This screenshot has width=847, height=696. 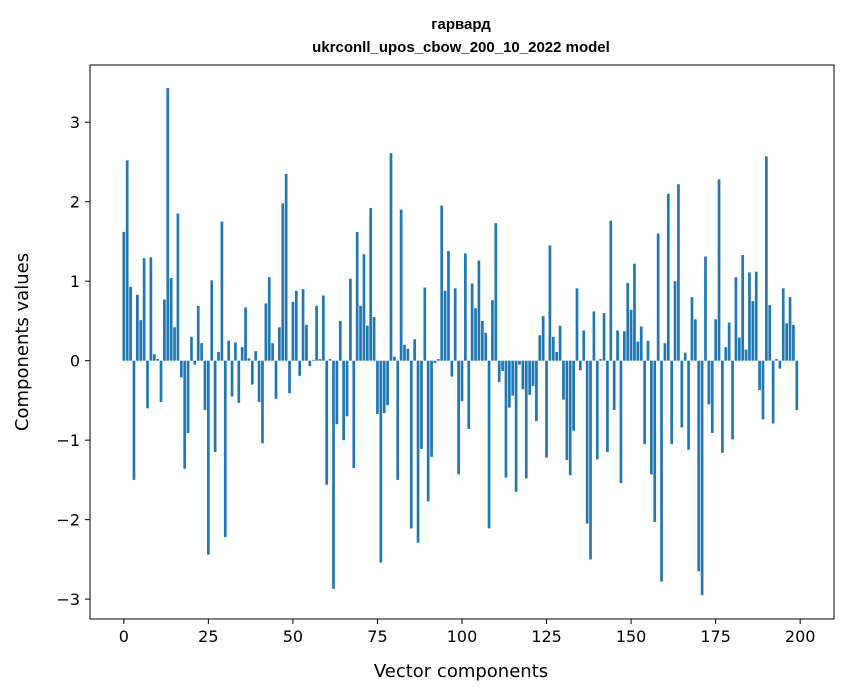 What do you see at coordinates (75, 202) in the screenshot?
I see `y-tick-label: 2` at bounding box center [75, 202].